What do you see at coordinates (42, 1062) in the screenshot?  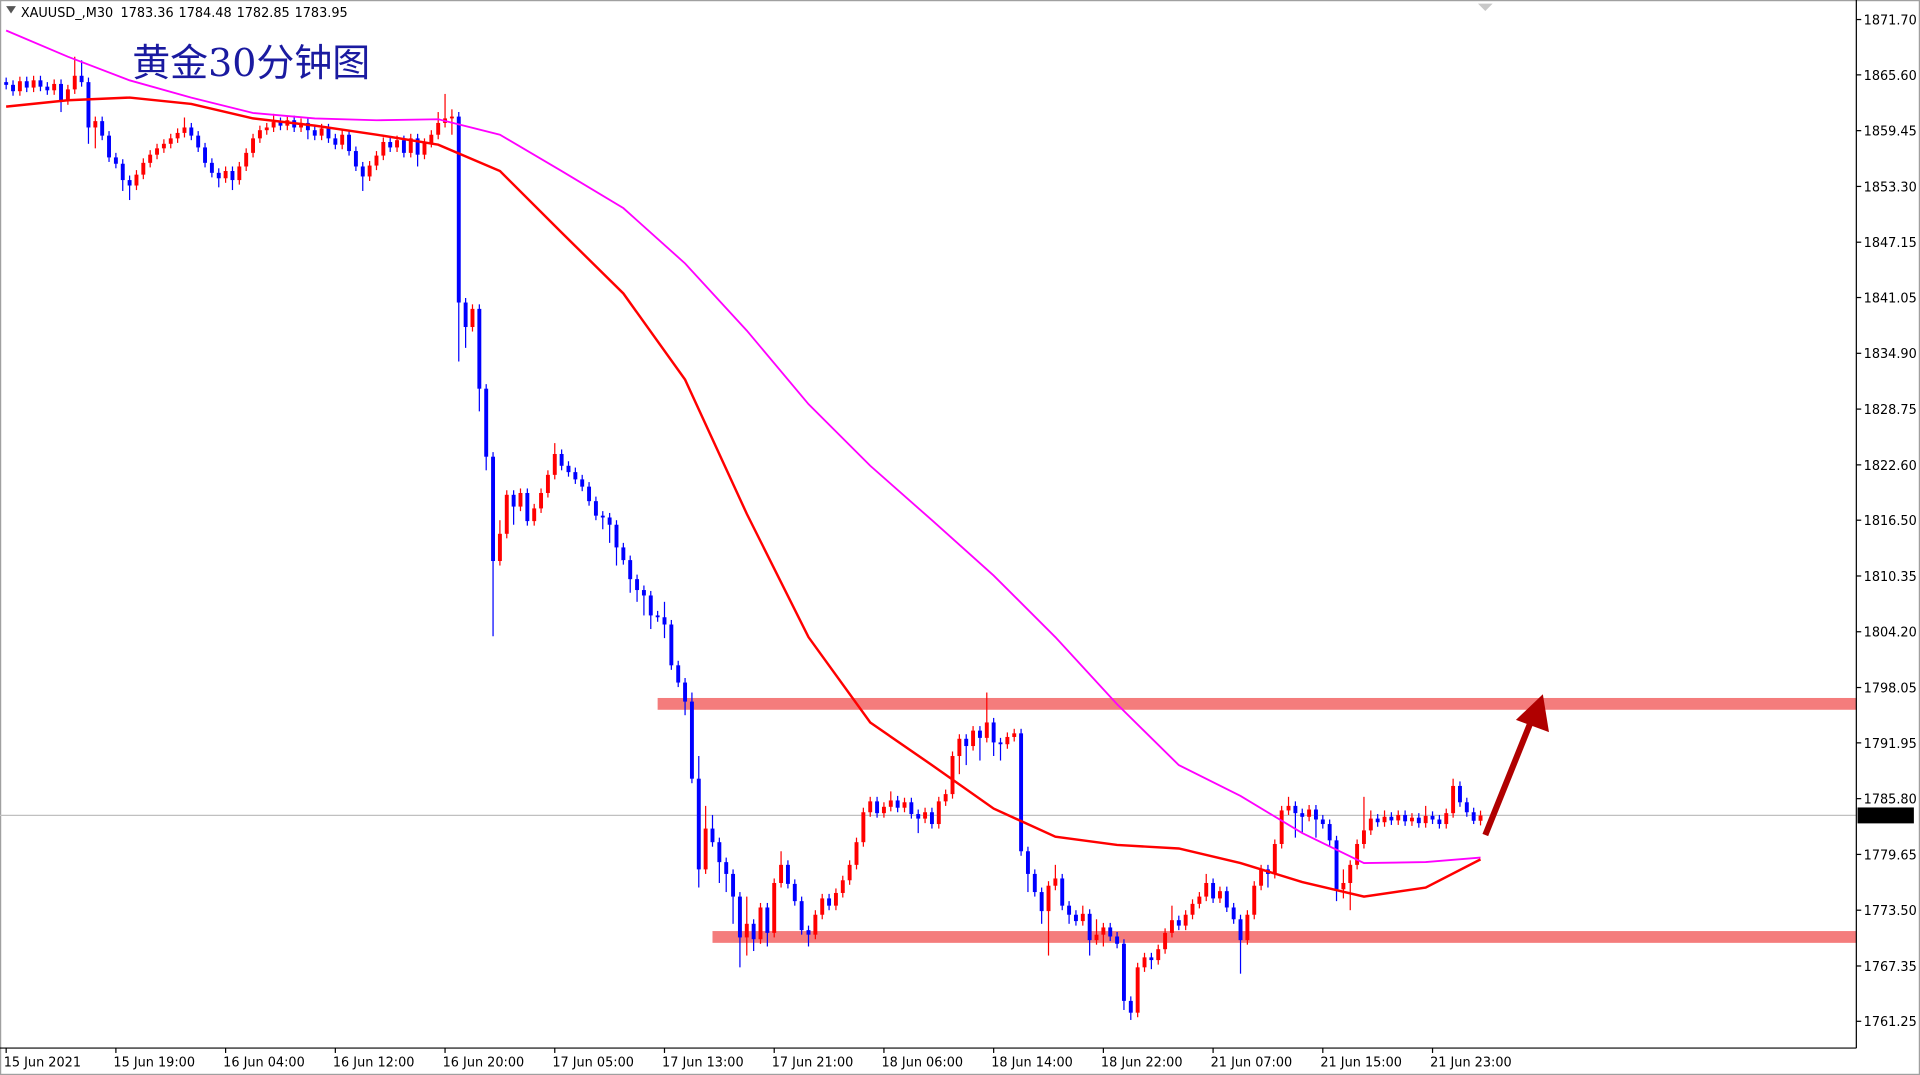 I see `x-tick-label: 15 Jun 2021` at bounding box center [42, 1062].